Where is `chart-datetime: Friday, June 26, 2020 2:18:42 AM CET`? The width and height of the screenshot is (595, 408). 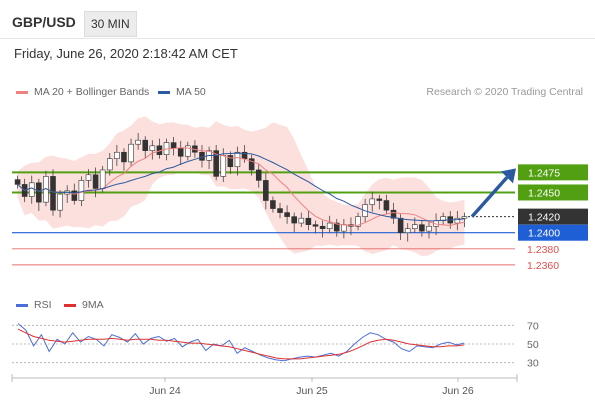 chart-datetime: Friday, June 26, 2020 2:18:42 AM CET is located at coordinates (126, 53).